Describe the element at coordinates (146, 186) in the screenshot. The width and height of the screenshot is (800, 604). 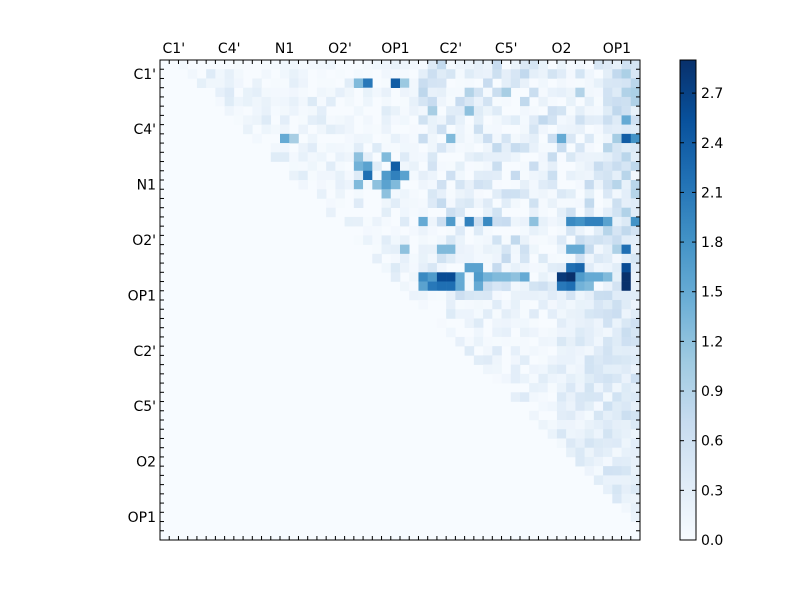
I see `y-tick-label: N1` at that location.